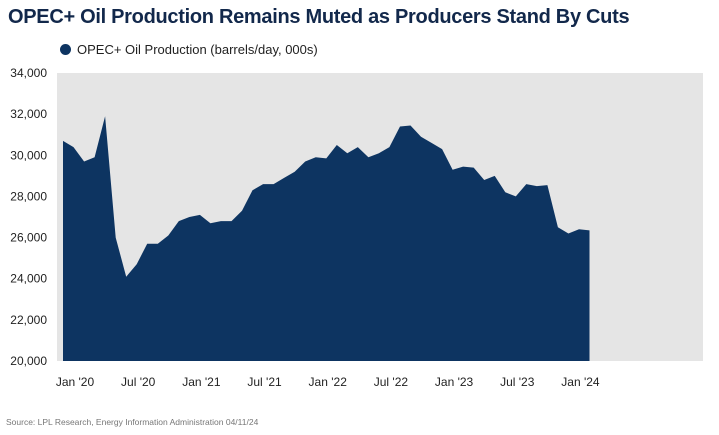  Describe the element at coordinates (65, 49) in the screenshot. I see `legend-swatch` at that location.